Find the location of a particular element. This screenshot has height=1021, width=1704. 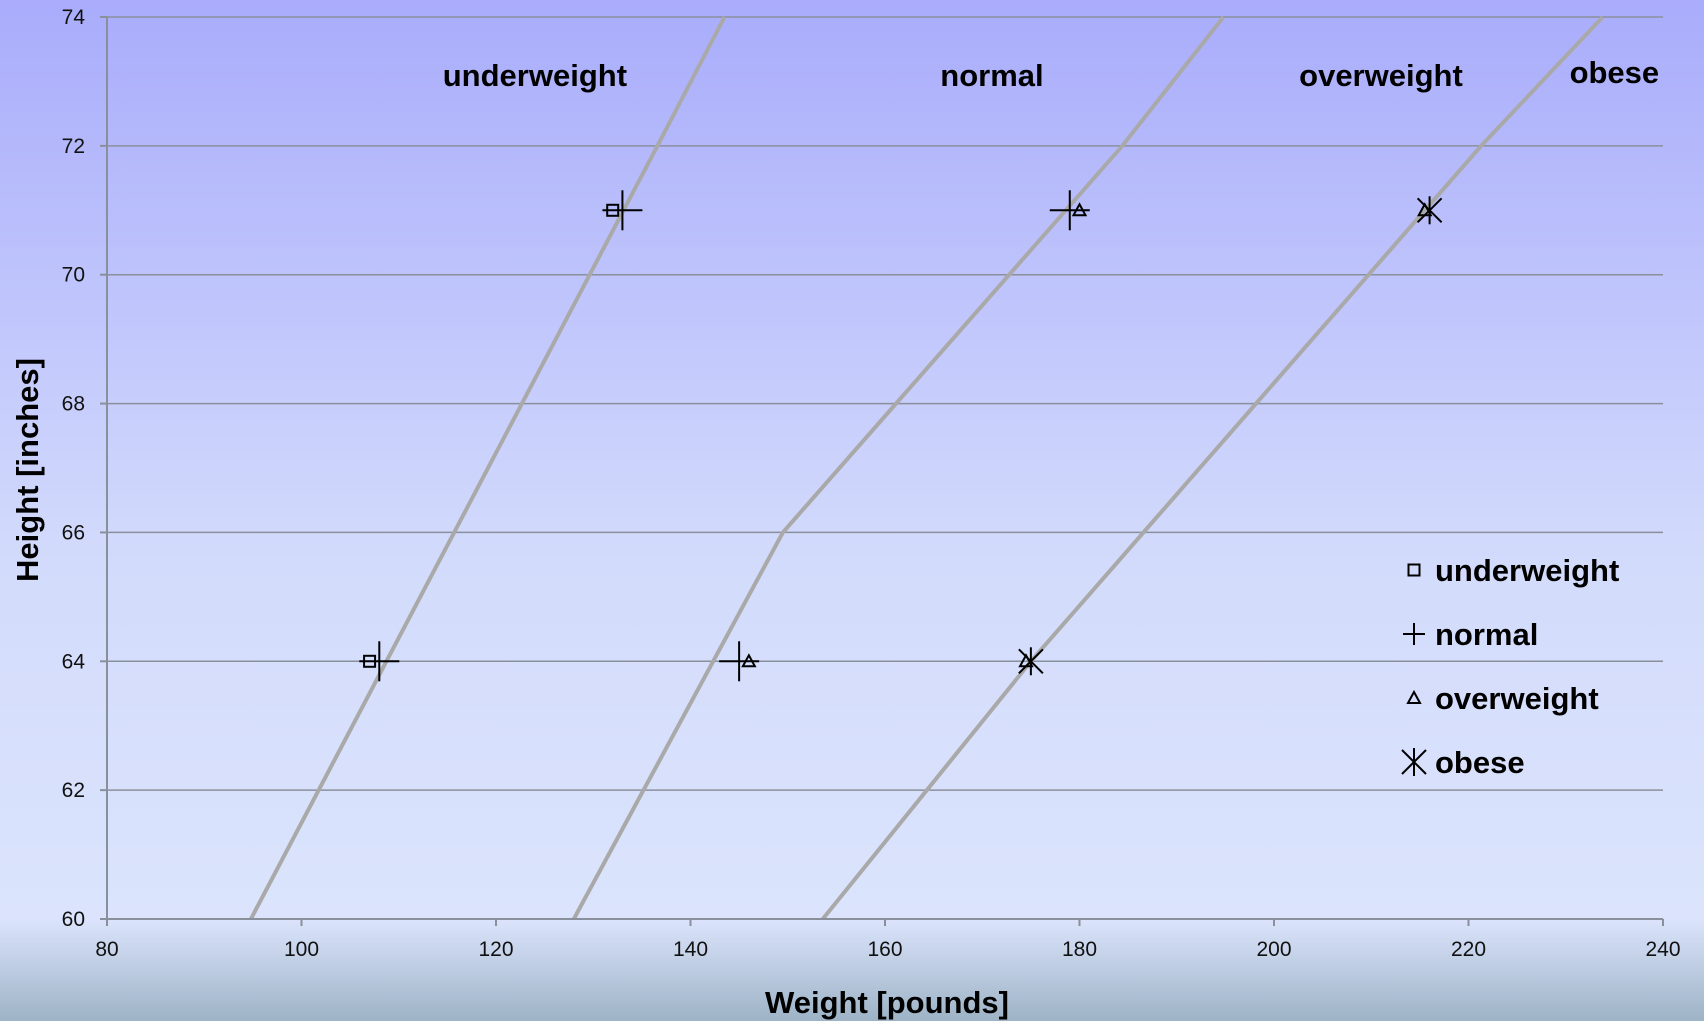

y-tick-label: 66 is located at coordinates (73, 532).